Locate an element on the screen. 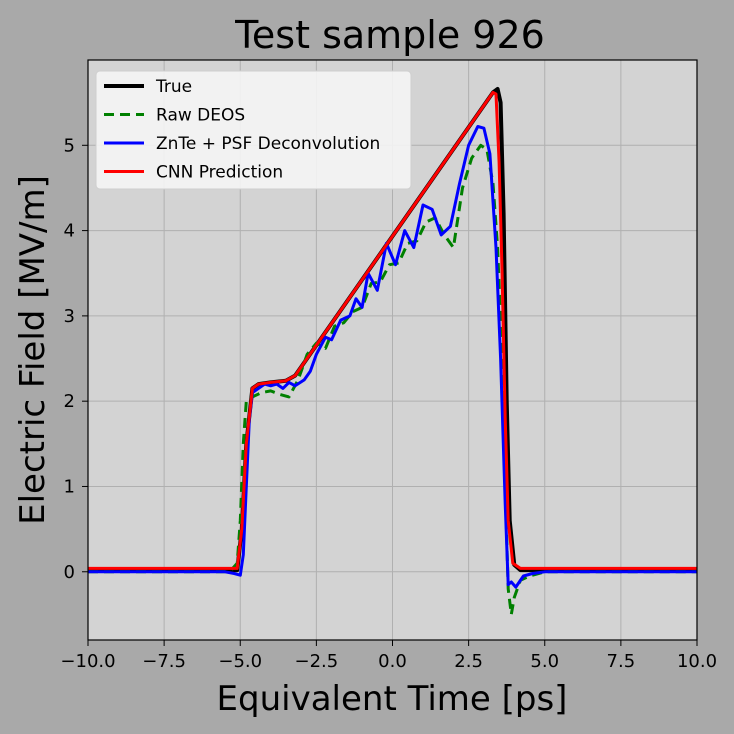 The image size is (734, 734). y-axis: 0 1 2 3 4 5 is located at coordinates (76, 359).